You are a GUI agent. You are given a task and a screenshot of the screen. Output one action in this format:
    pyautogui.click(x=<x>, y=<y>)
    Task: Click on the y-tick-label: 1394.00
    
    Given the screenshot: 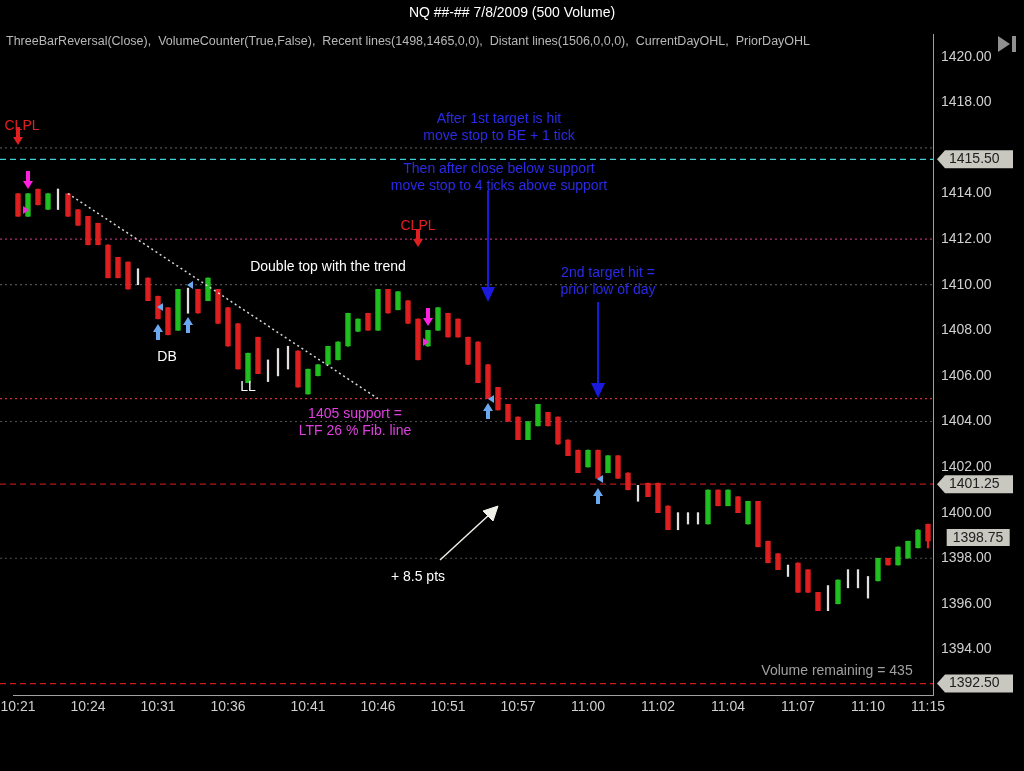 What is the action you would take?
    pyautogui.click(x=966, y=648)
    